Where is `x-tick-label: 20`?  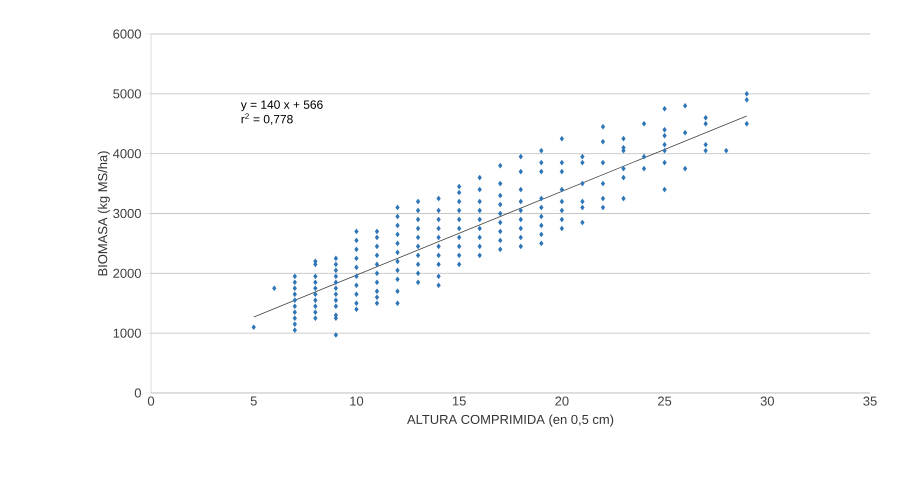
x-tick-label: 20 is located at coordinates (562, 401).